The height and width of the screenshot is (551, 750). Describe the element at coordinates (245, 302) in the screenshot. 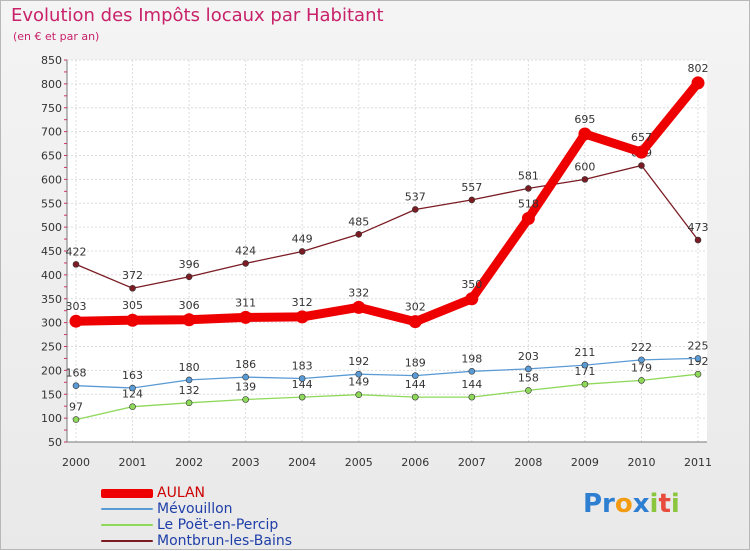

I see `data-label: 311` at that location.